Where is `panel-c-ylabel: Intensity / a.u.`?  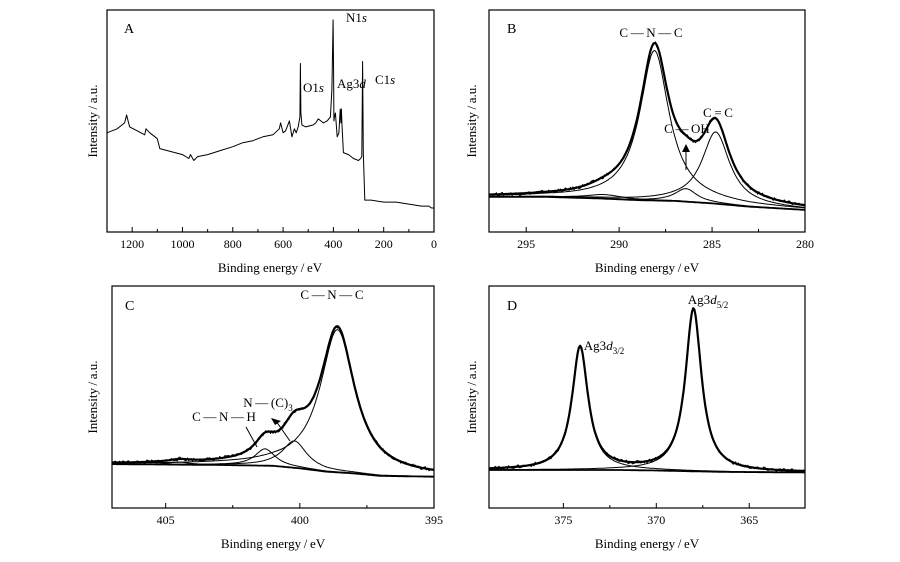 panel-c-ylabel: Intensity / a.u. is located at coordinates (92, 396).